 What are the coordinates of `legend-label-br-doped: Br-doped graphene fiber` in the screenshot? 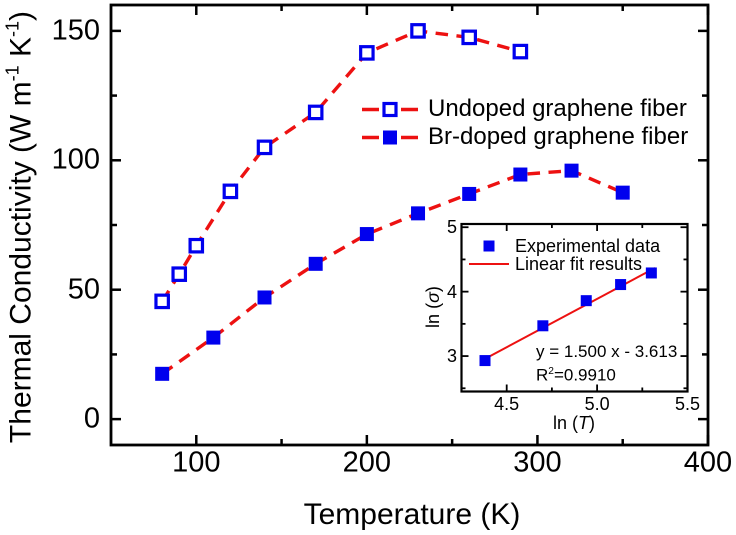 It's located at (558, 136).